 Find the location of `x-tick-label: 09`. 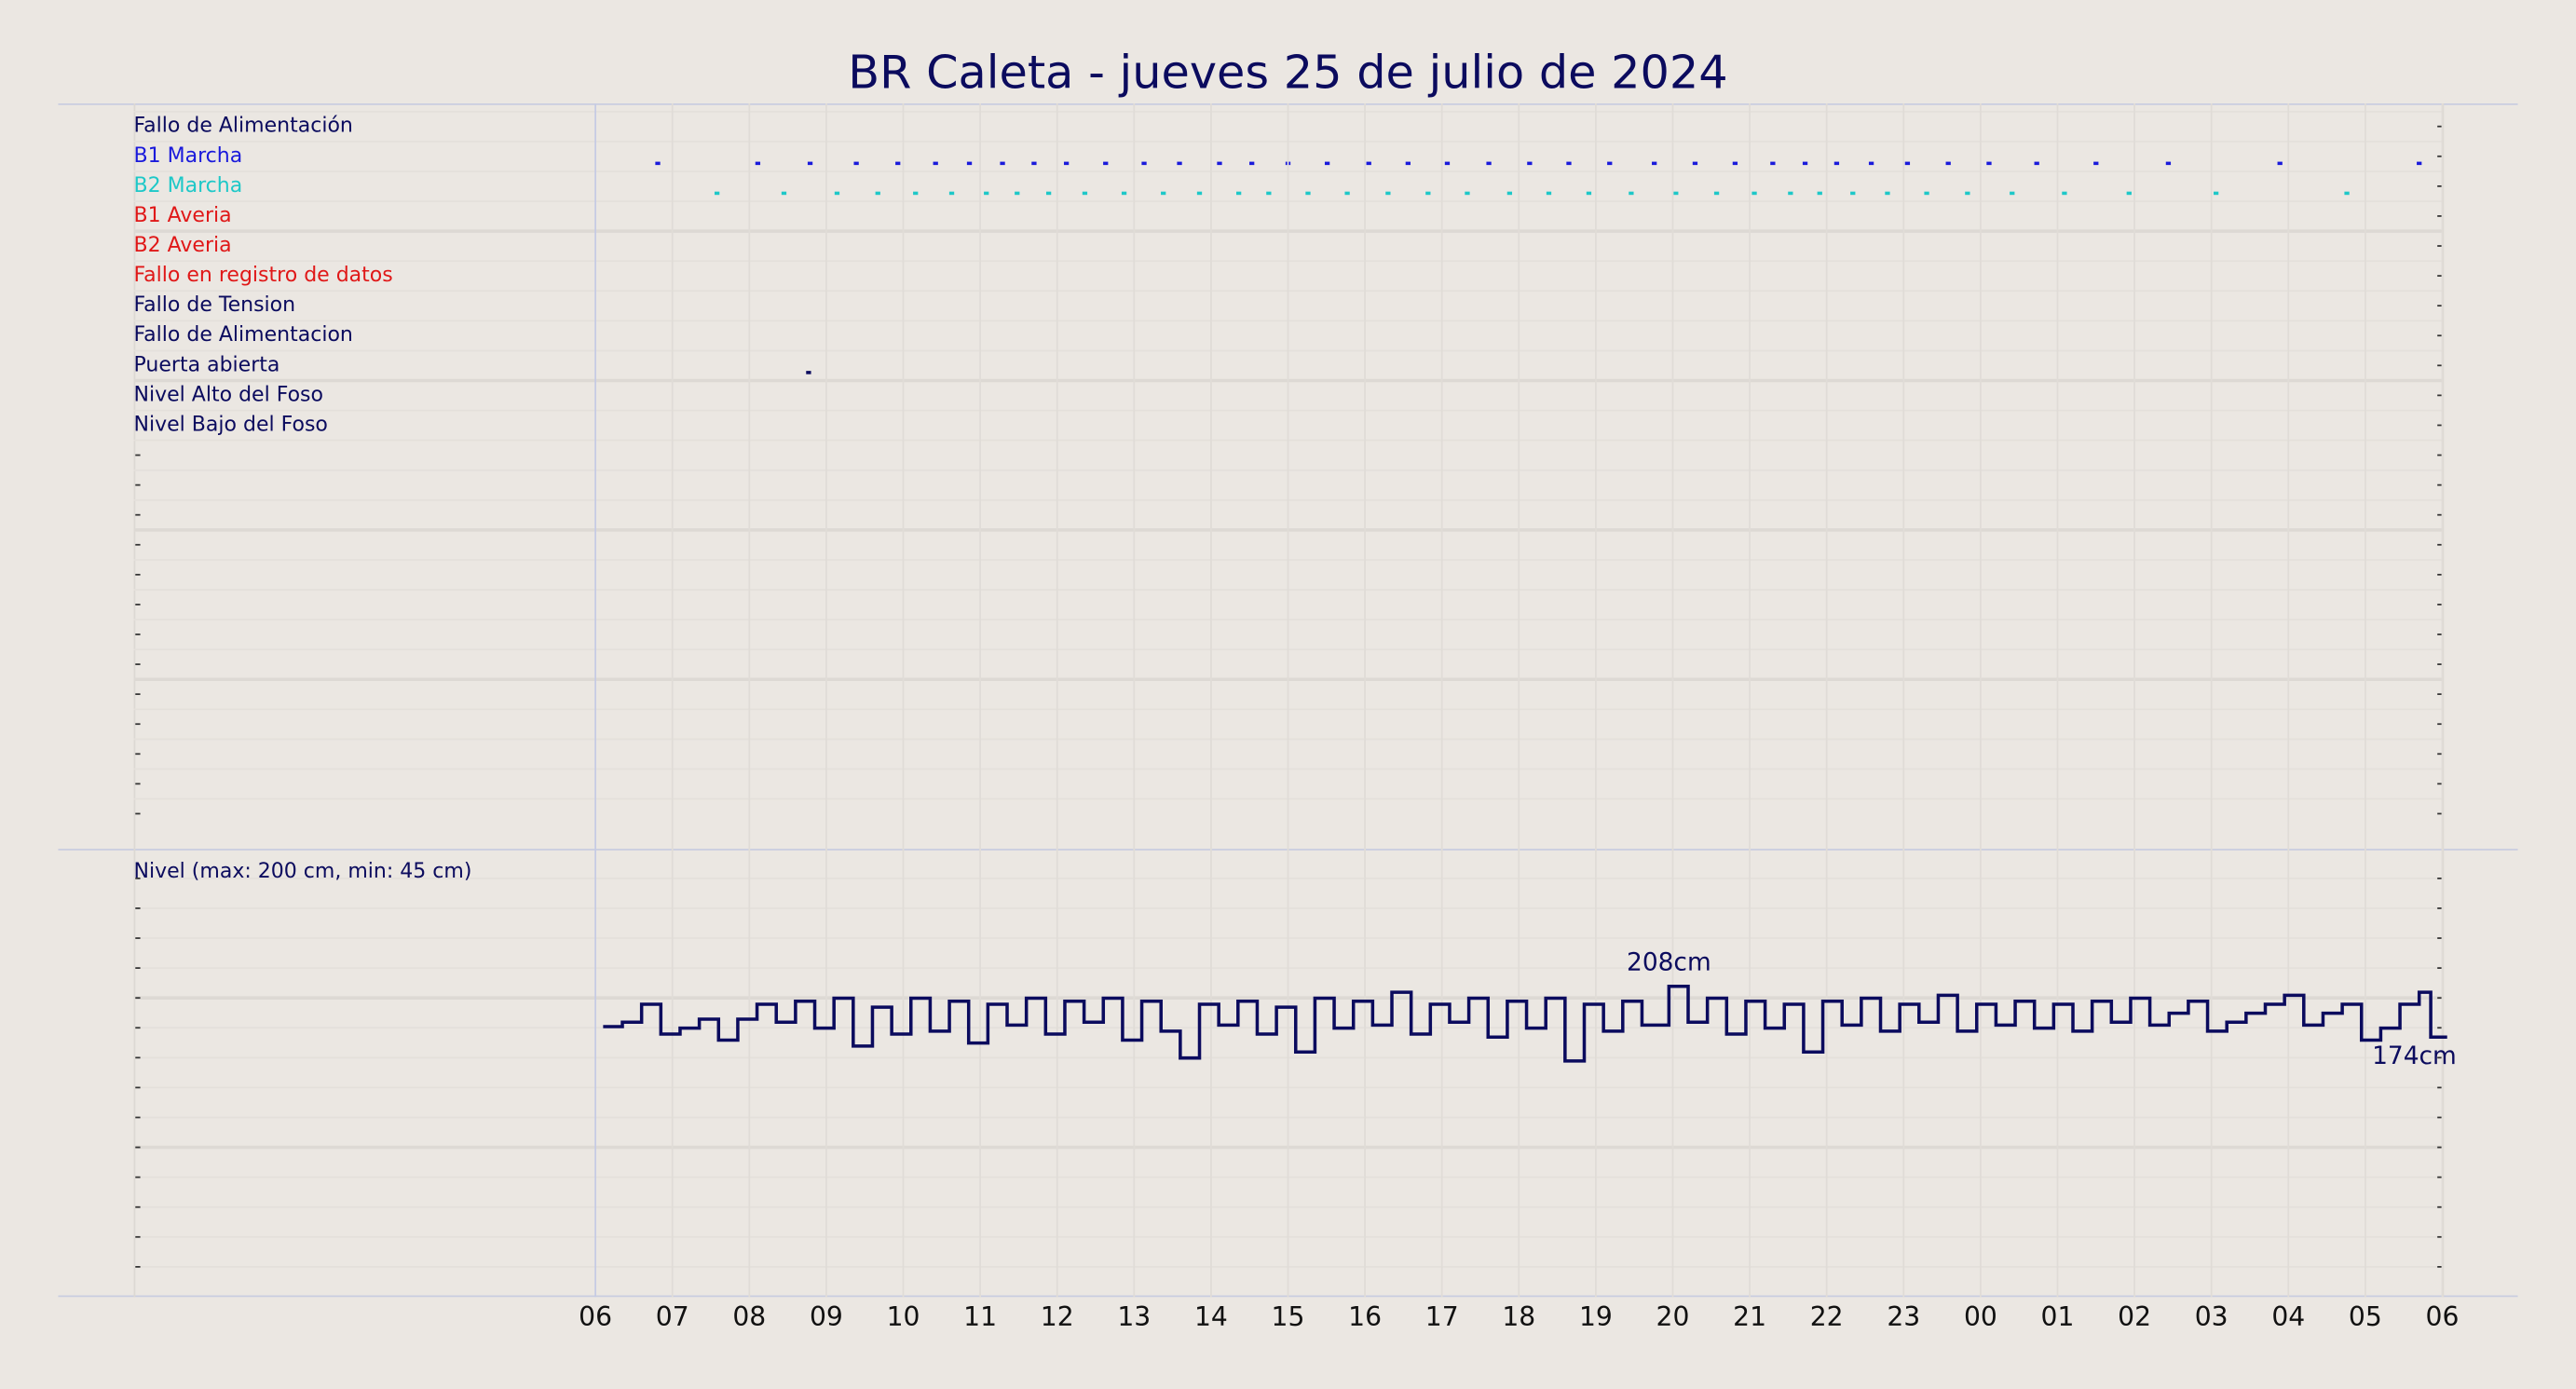

x-tick-label: 09 is located at coordinates (826, 1316).